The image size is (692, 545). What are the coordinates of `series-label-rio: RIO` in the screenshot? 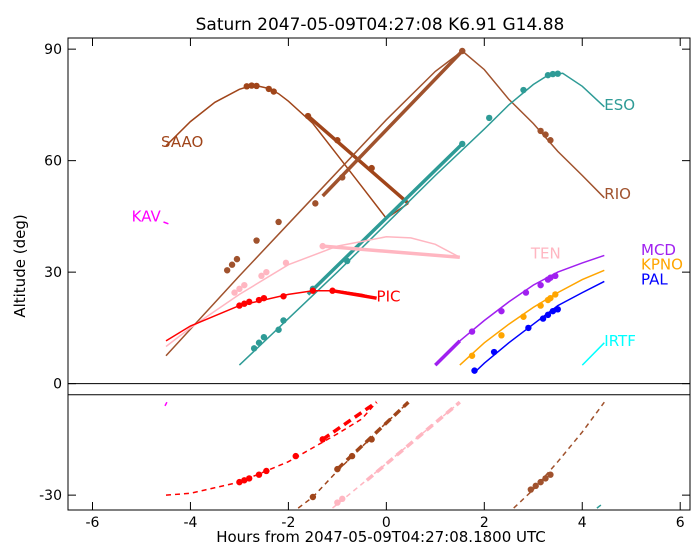 It's located at (617, 194).